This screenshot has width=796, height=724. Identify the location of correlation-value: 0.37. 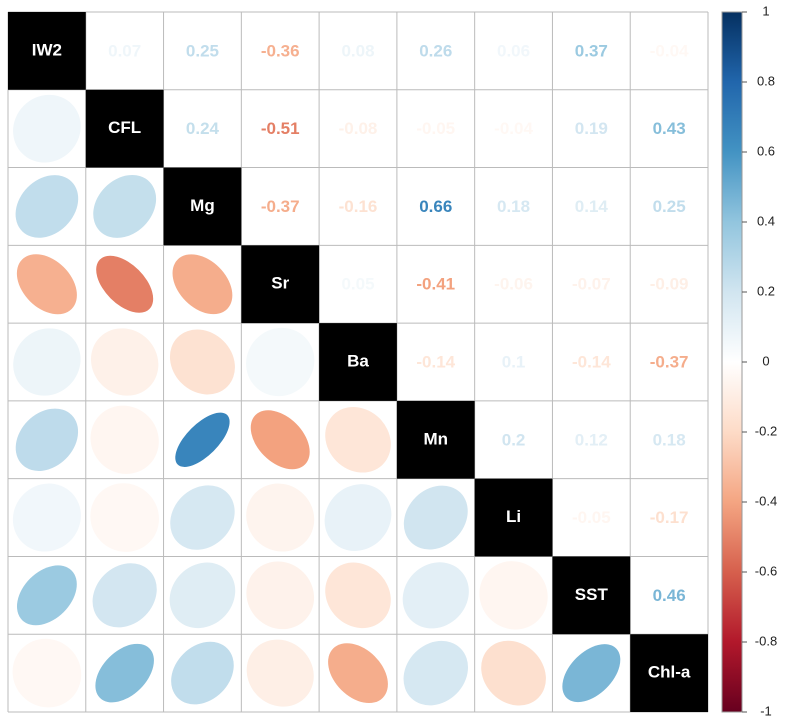
(591, 50).